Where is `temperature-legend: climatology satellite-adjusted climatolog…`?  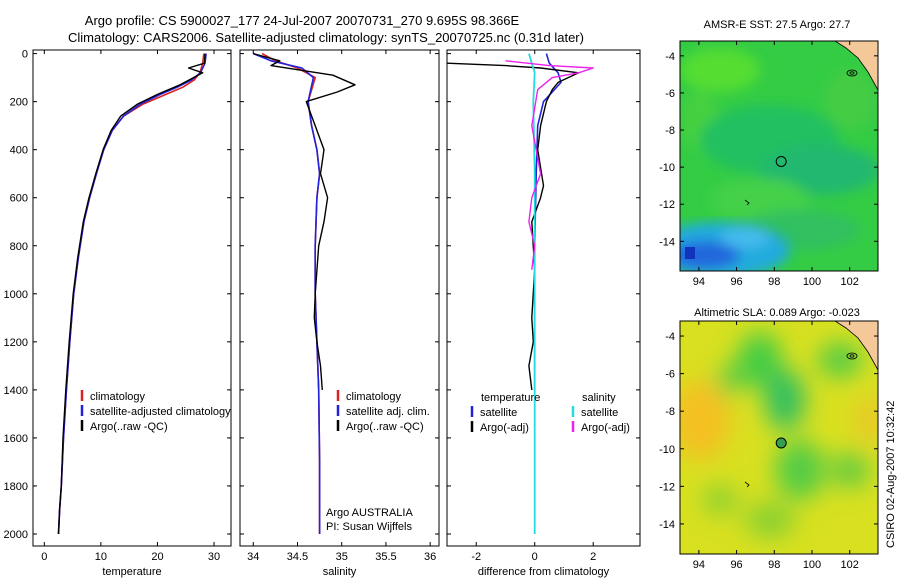
temperature-legend: climatology satellite-adjusted climatolog… is located at coordinates (155, 411).